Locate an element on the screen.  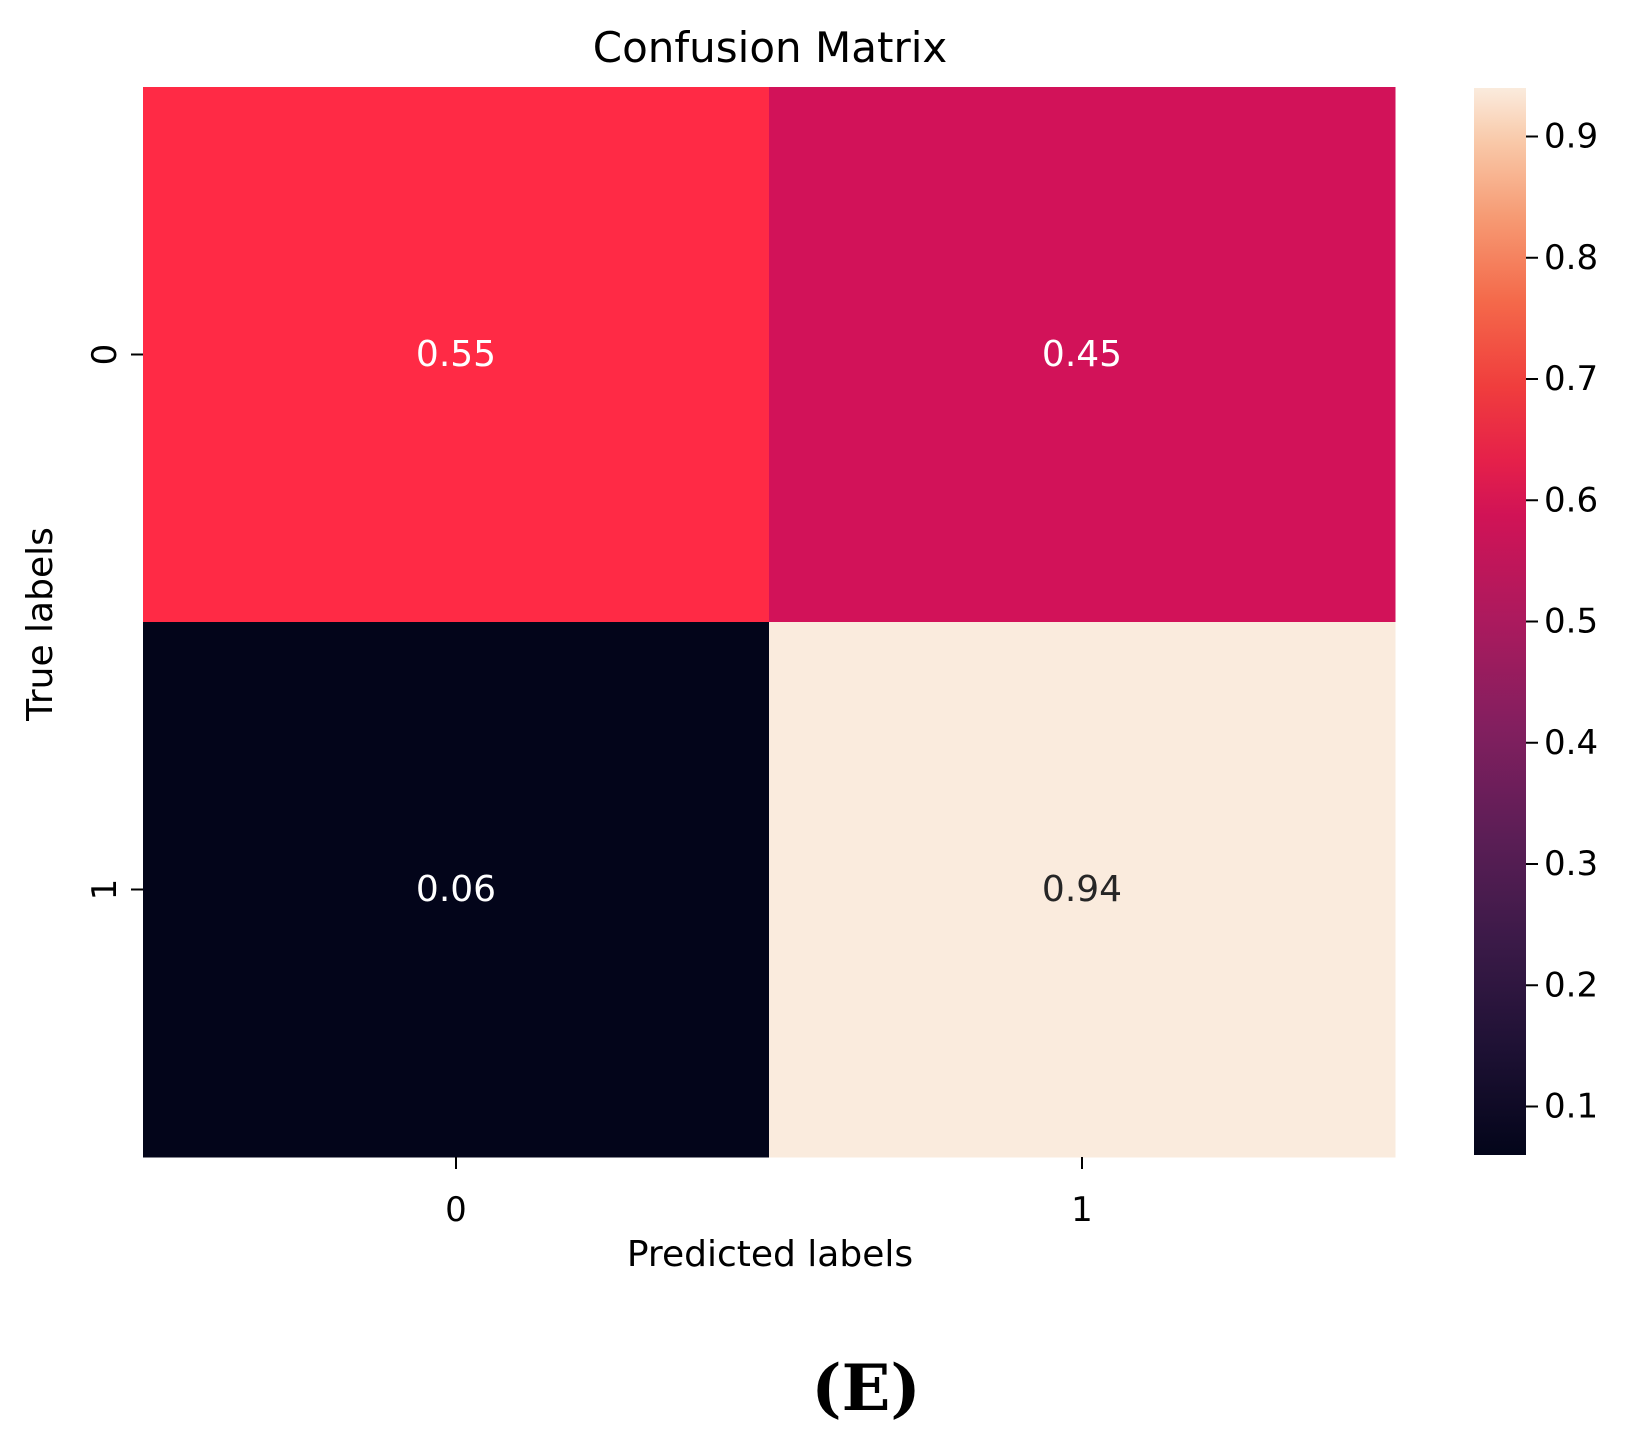
y-axis-label: True labels is located at coordinates (40, 624).